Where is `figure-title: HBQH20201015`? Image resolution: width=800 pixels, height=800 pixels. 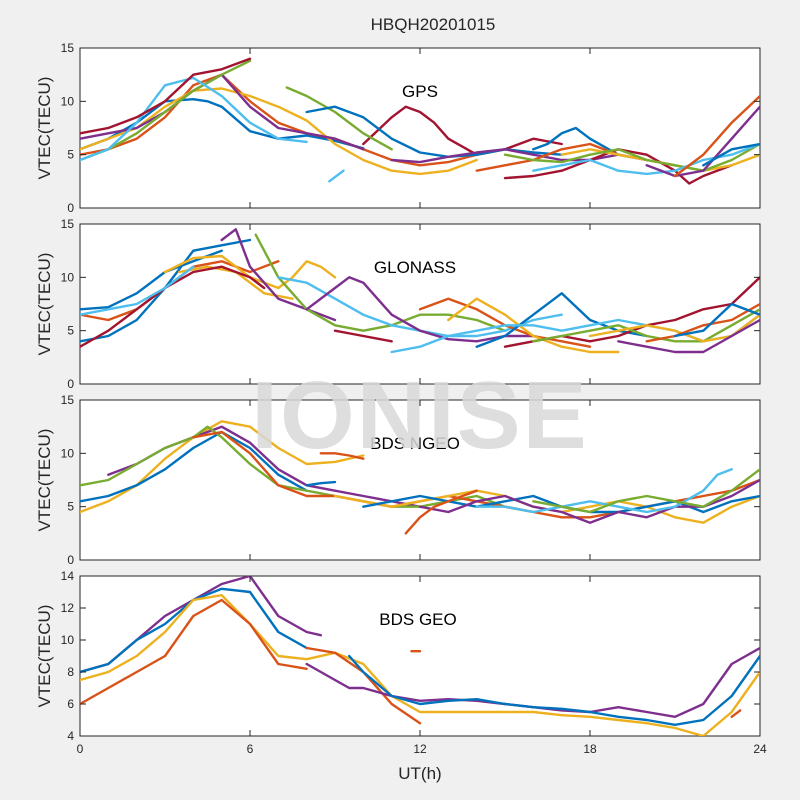 figure-title: HBQH20201015 is located at coordinates (433, 24).